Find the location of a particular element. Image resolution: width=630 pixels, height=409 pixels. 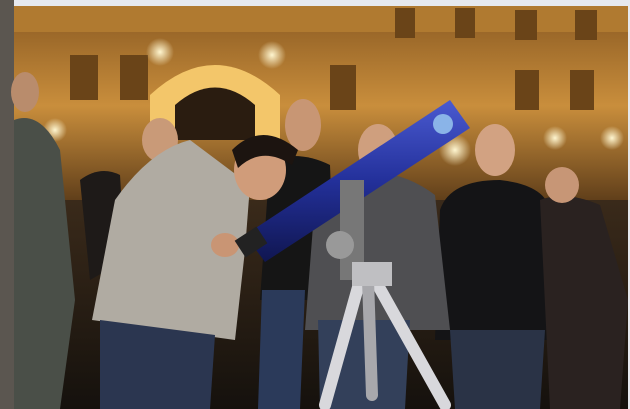

logo is located at coordinates (443, 124).